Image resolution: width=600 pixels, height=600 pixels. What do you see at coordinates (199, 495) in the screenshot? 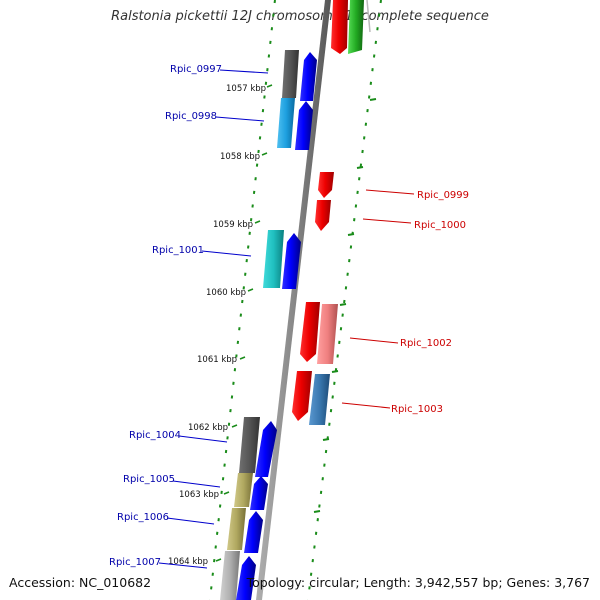
I see `tick-label: 1063 kbp` at bounding box center [199, 495].